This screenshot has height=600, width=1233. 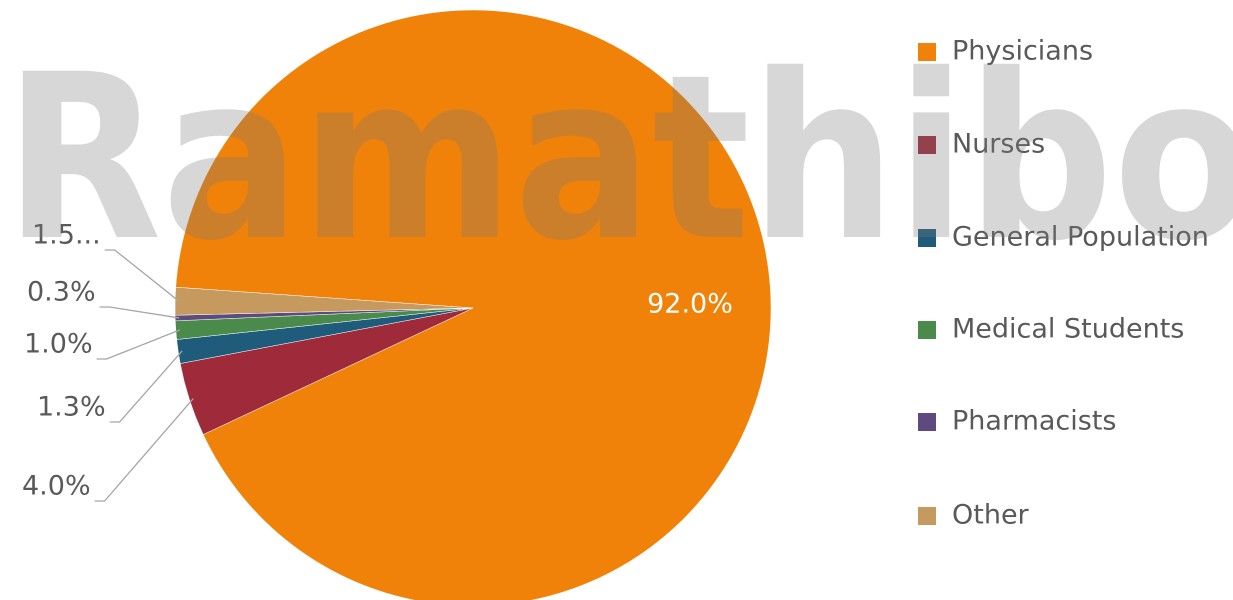 I want to click on pie-slice, so click(x=324, y=301).